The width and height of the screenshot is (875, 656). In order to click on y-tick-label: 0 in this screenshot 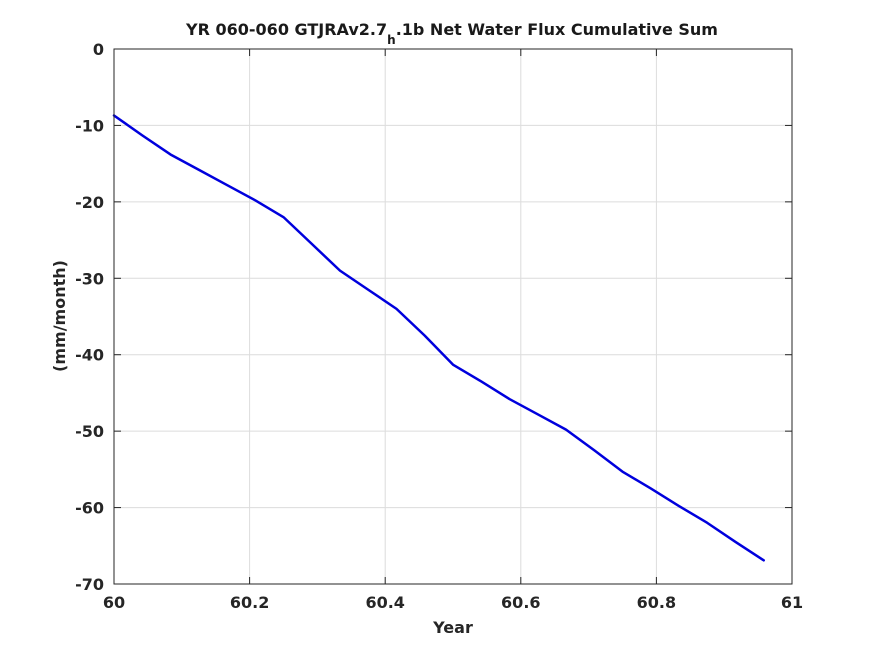, I will do `click(98, 49)`.